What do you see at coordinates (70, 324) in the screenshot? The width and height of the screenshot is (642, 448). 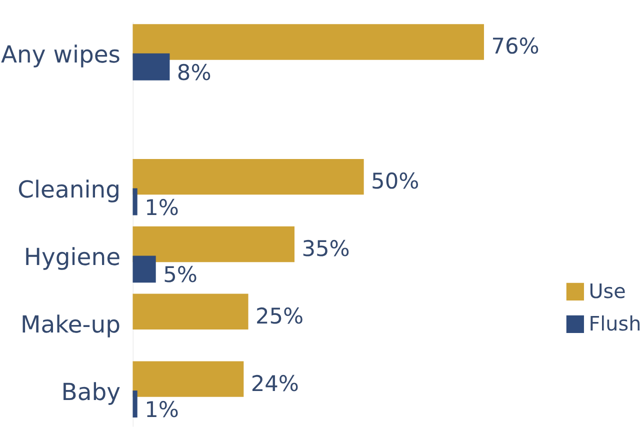 I see `y-tick-label: Make-up` at bounding box center [70, 324].